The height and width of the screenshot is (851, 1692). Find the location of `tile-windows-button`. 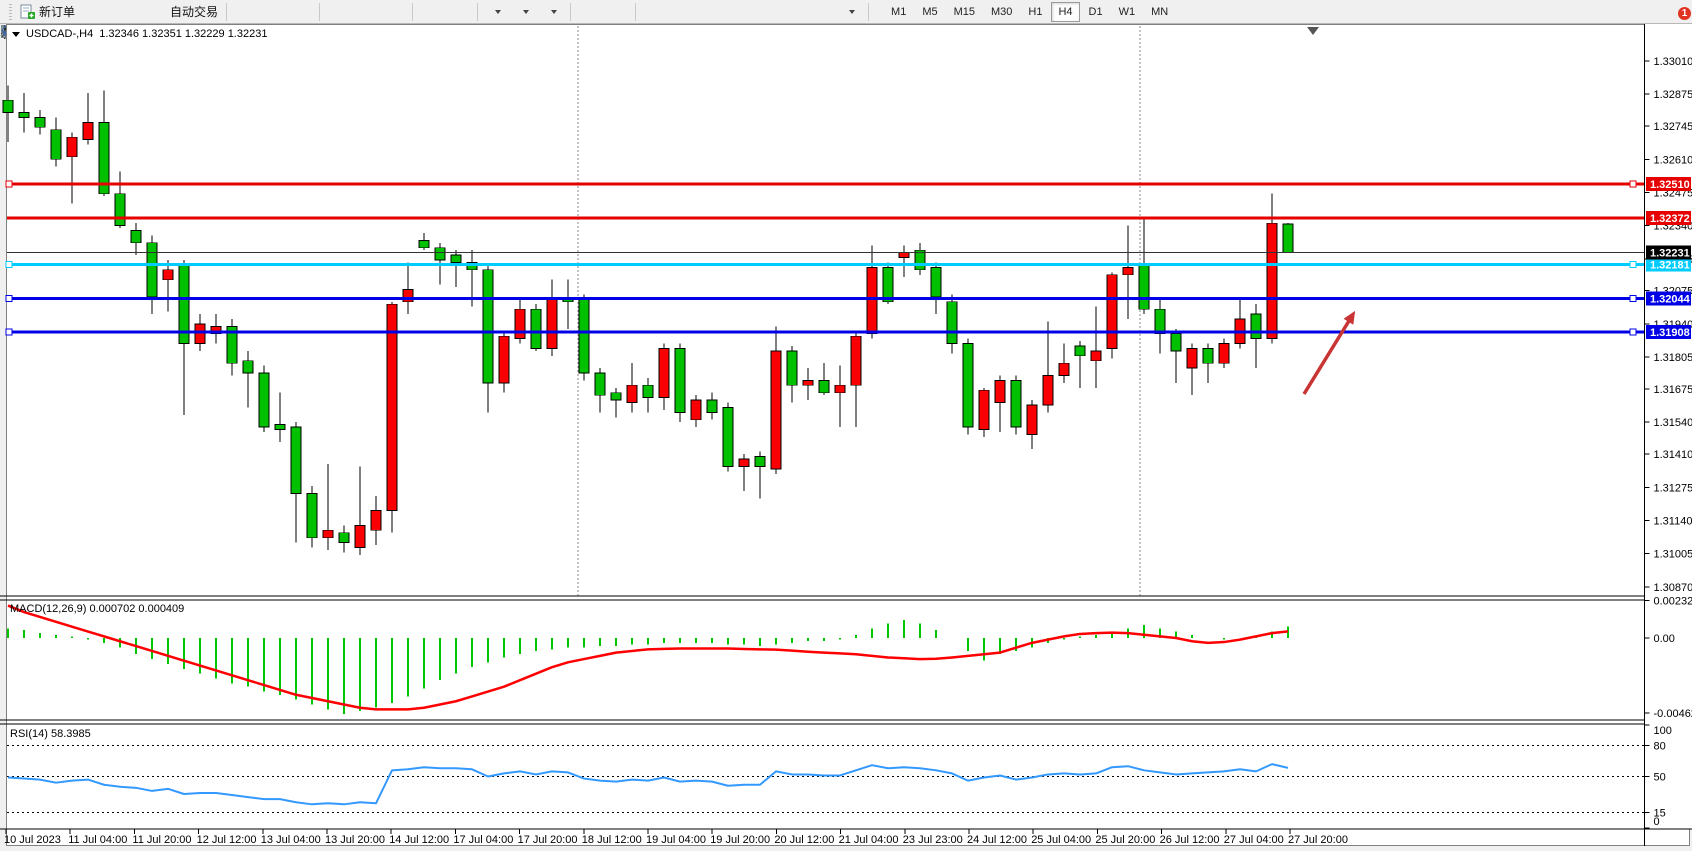

tile-windows-button is located at coordinates (204, 19).